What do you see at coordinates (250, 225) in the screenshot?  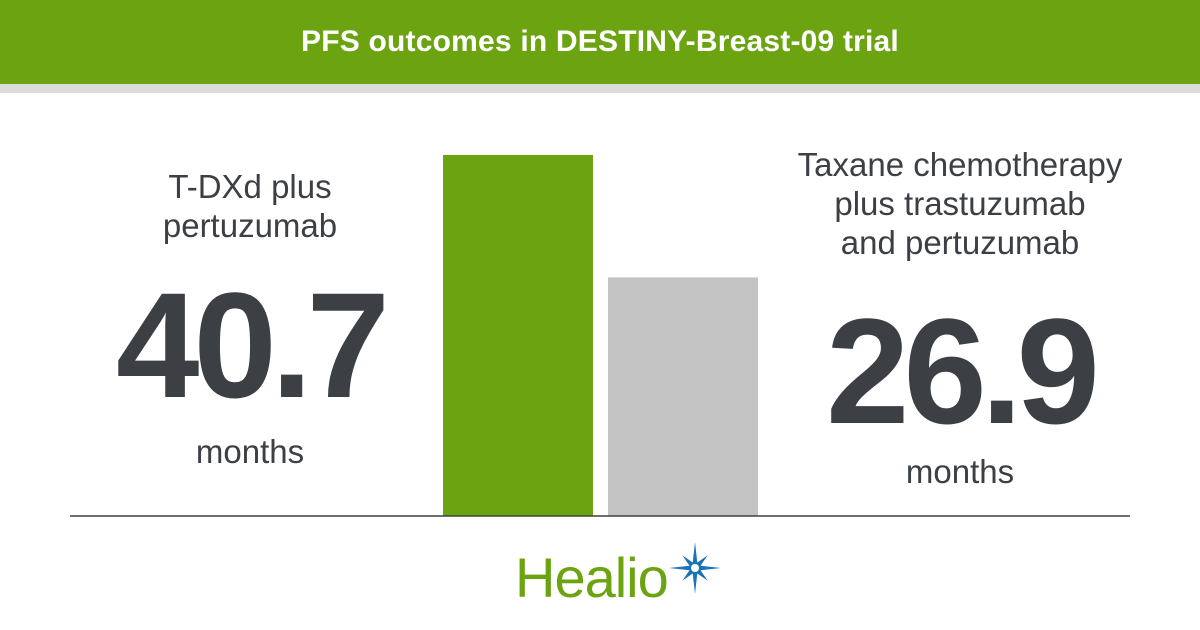 I see `left-arm-label-line2: pertuzumab` at bounding box center [250, 225].